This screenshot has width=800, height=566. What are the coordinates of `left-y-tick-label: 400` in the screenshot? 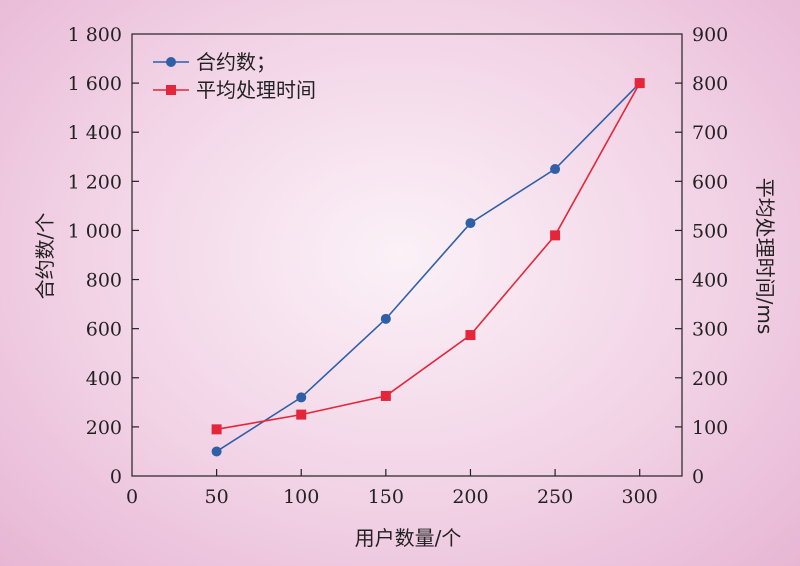 It's located at (104, 379).